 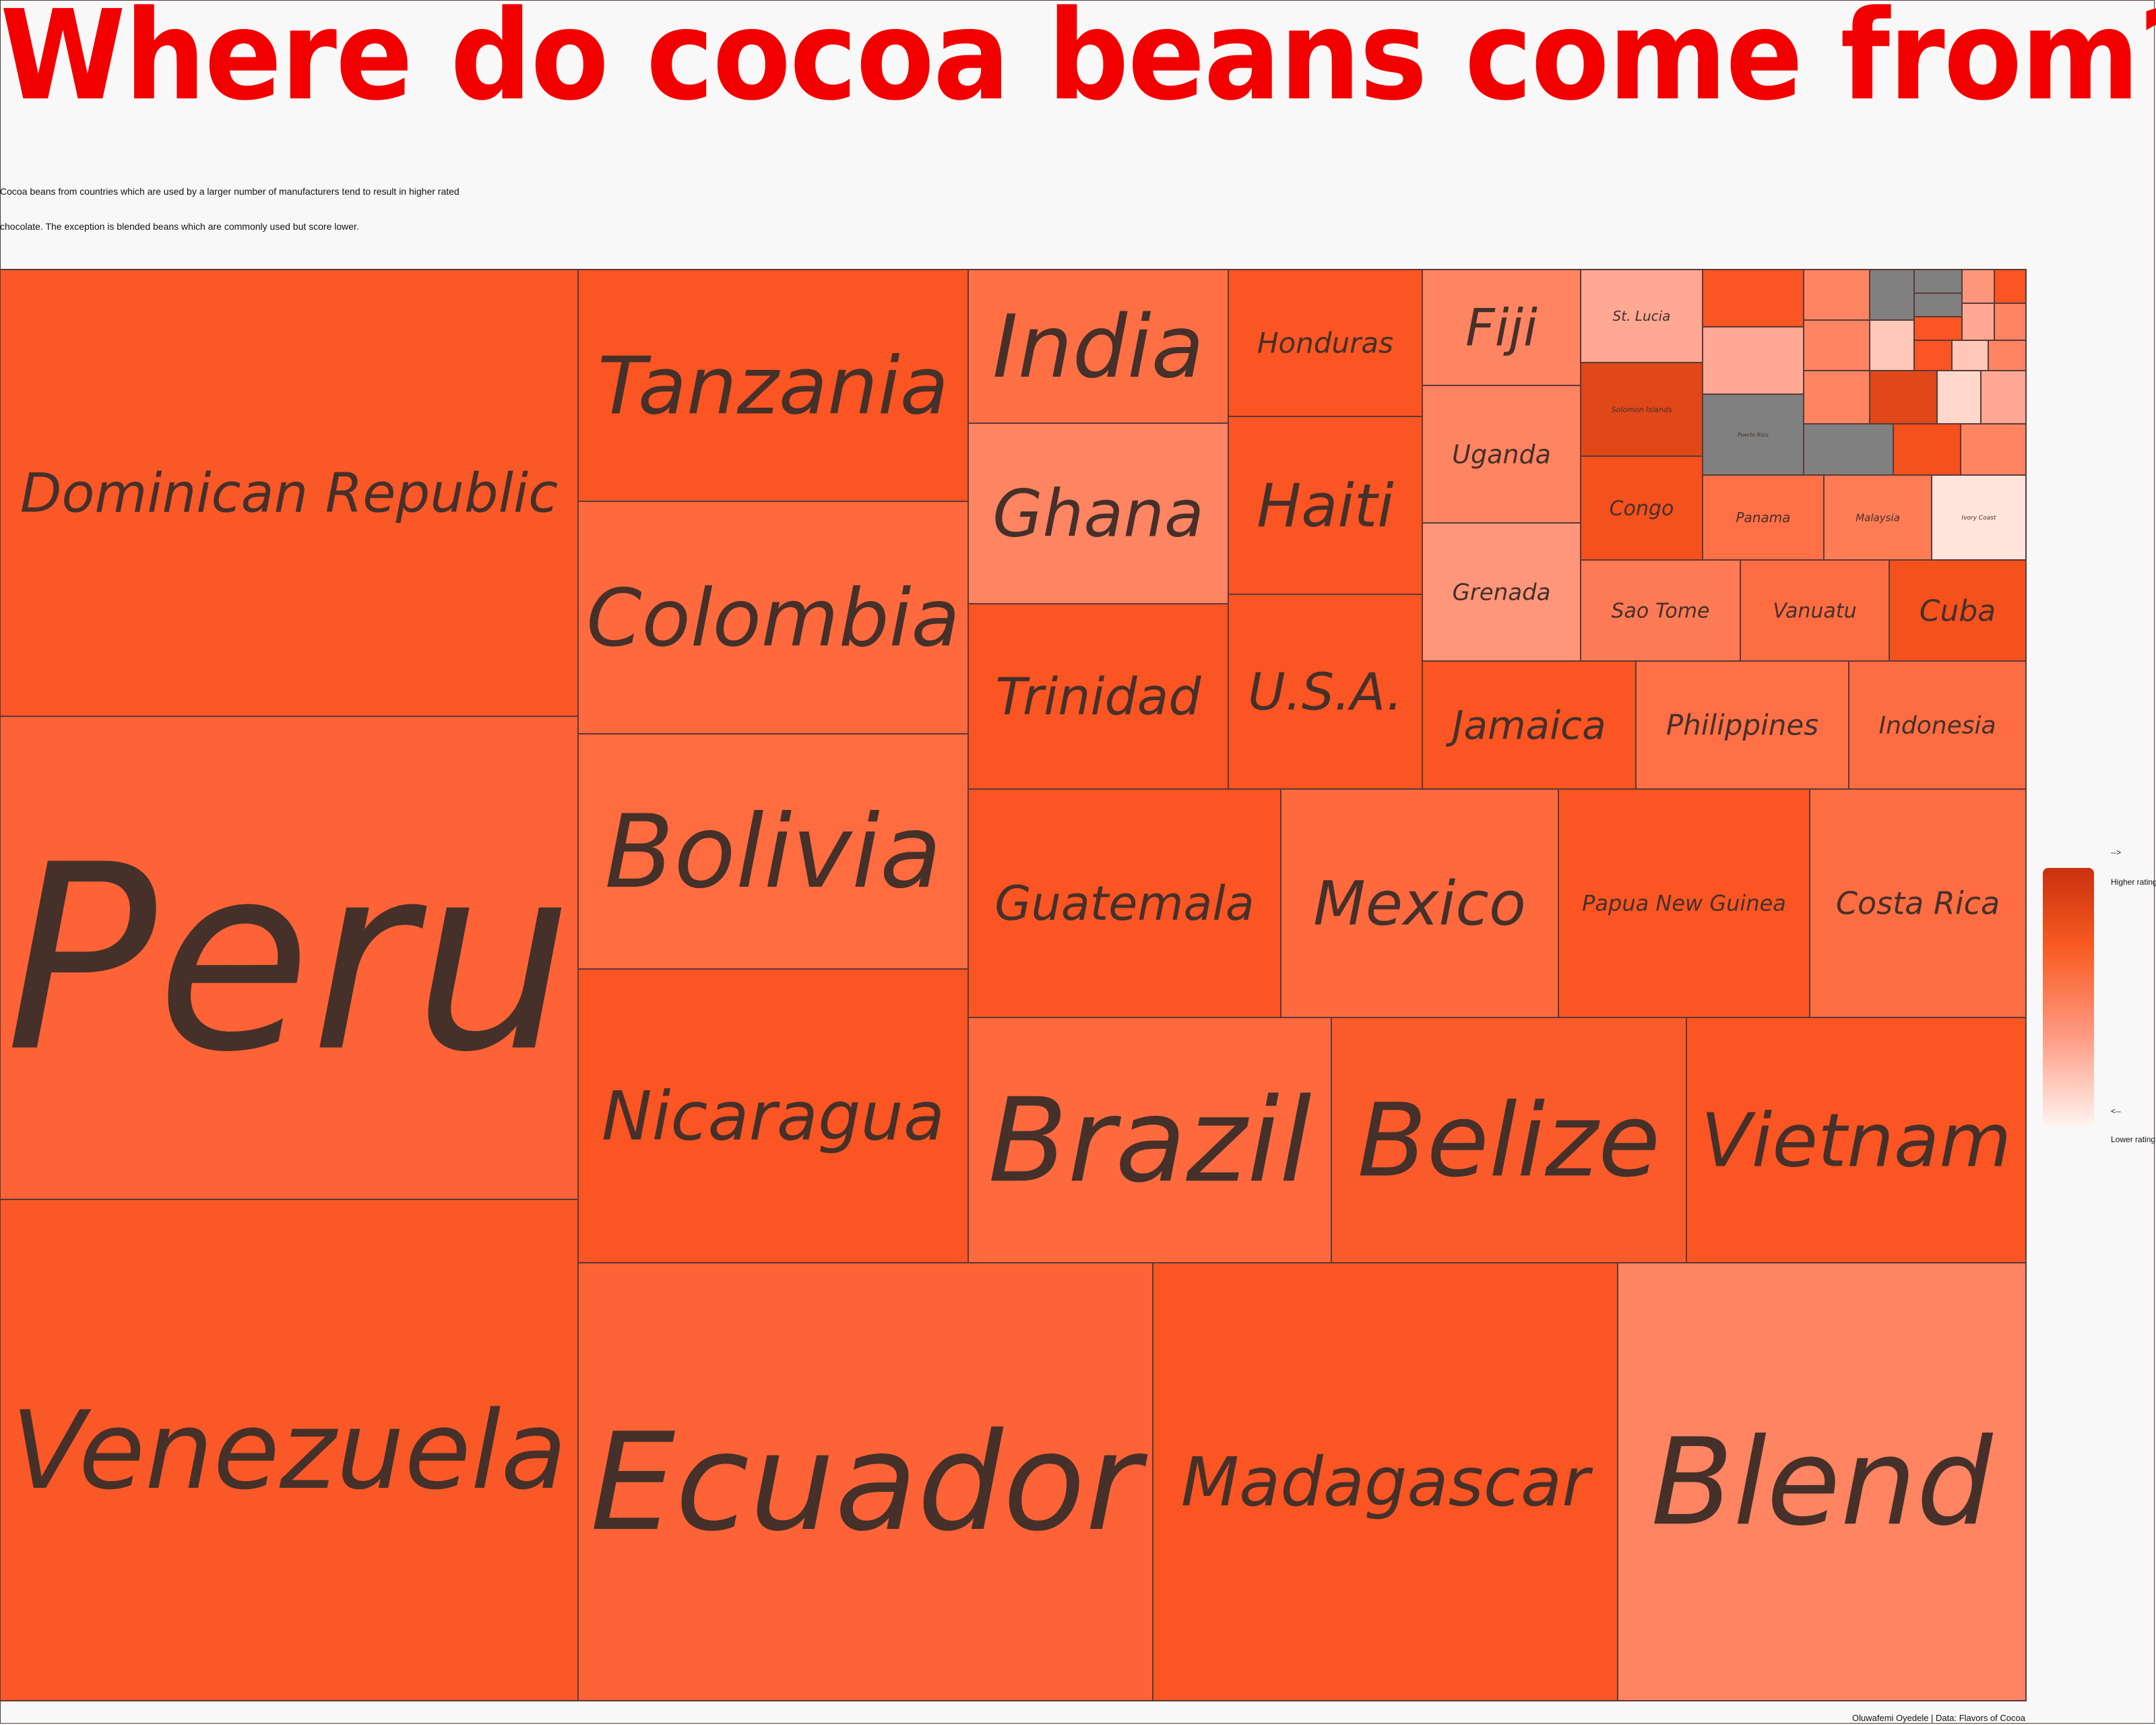 I want to click on treemap-tile-congo, so click(x=1641, y=508).